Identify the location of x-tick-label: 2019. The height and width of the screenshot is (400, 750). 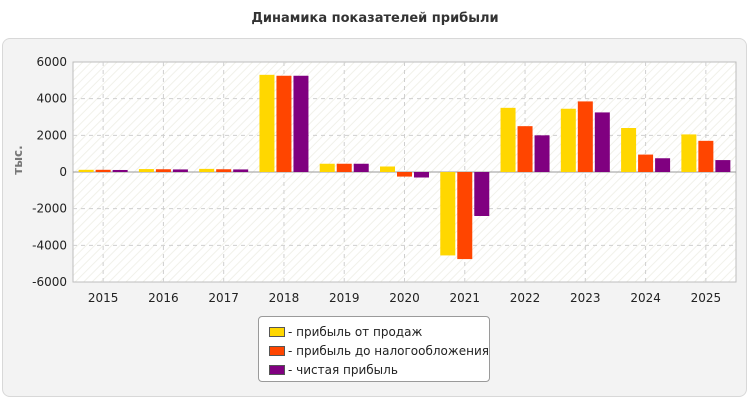
(344, 298).